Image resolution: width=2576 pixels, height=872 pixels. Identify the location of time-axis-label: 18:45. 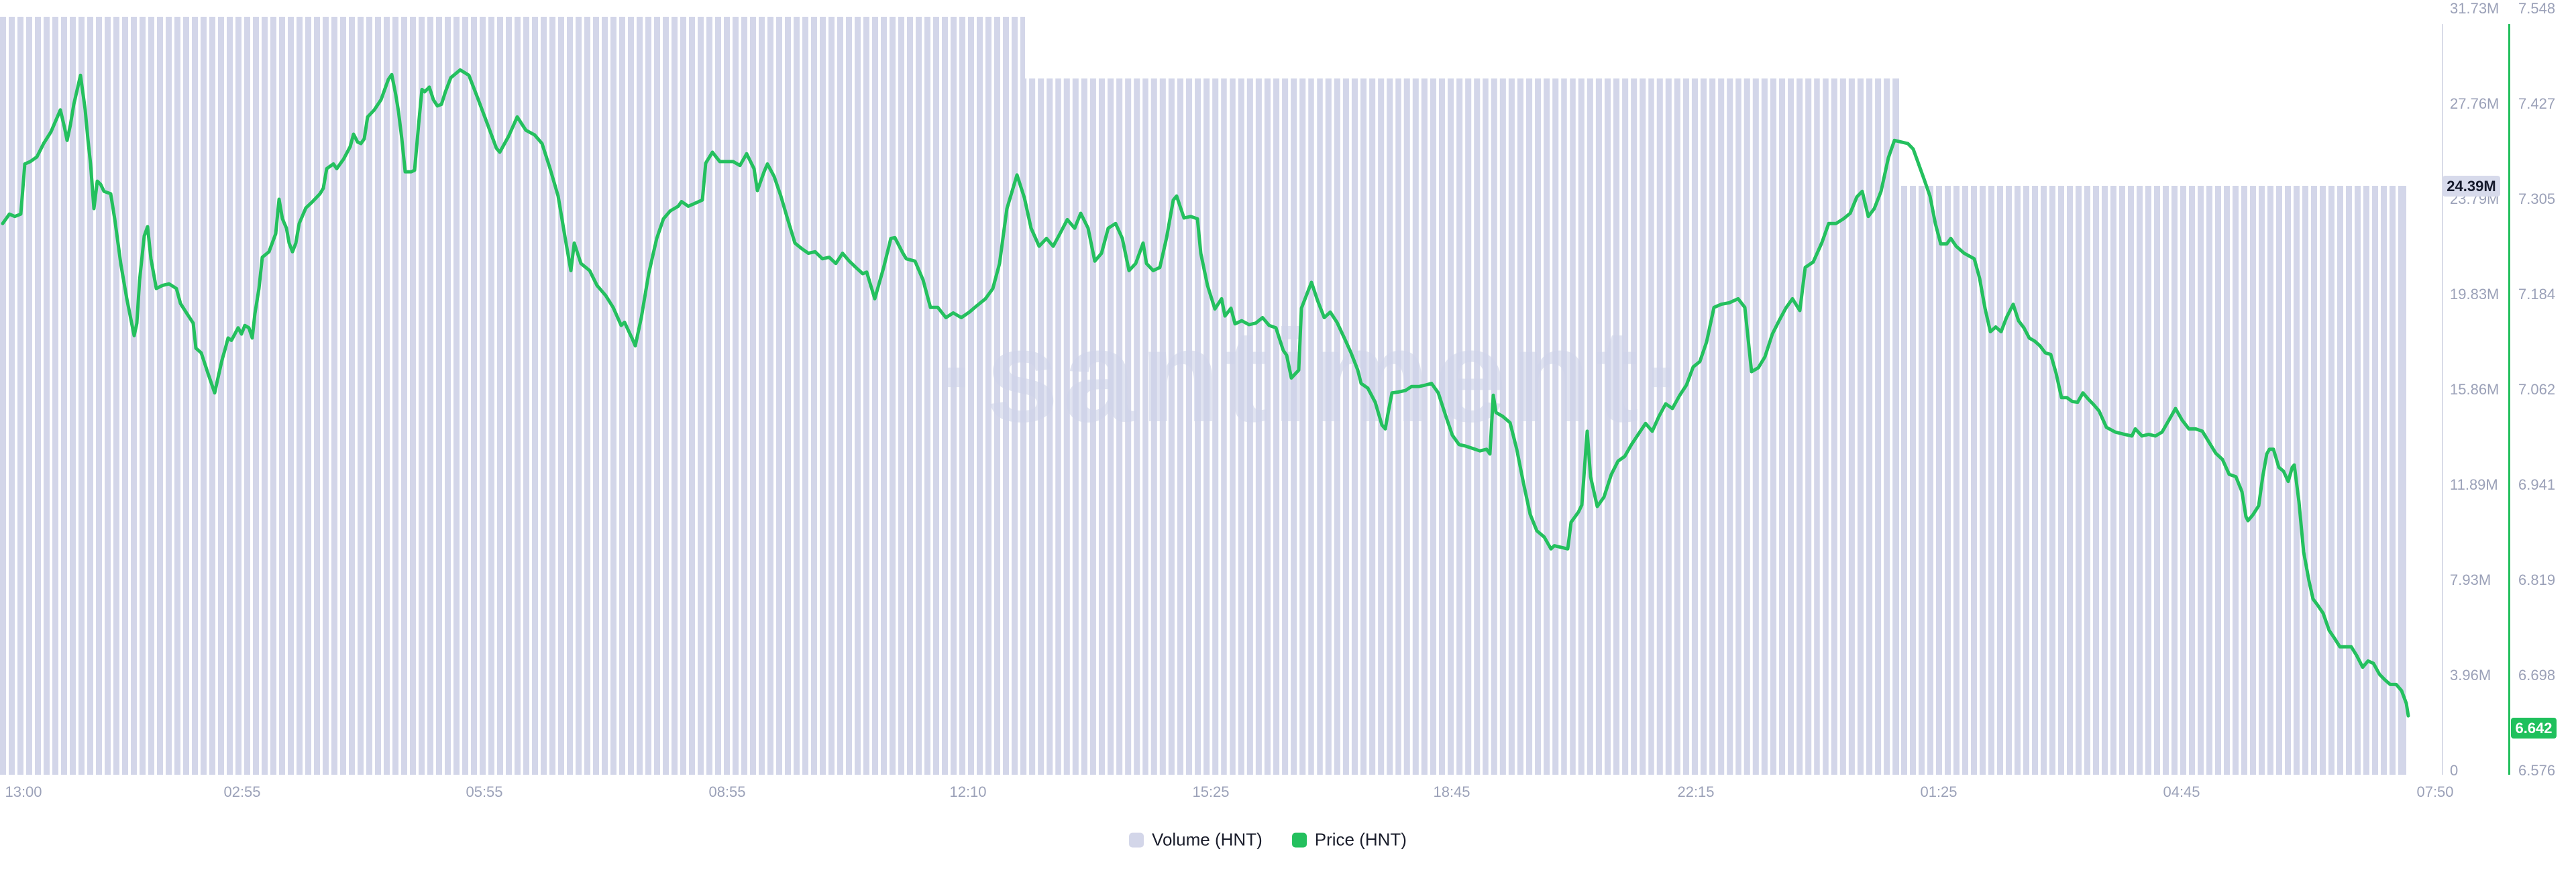
(1451, 791).